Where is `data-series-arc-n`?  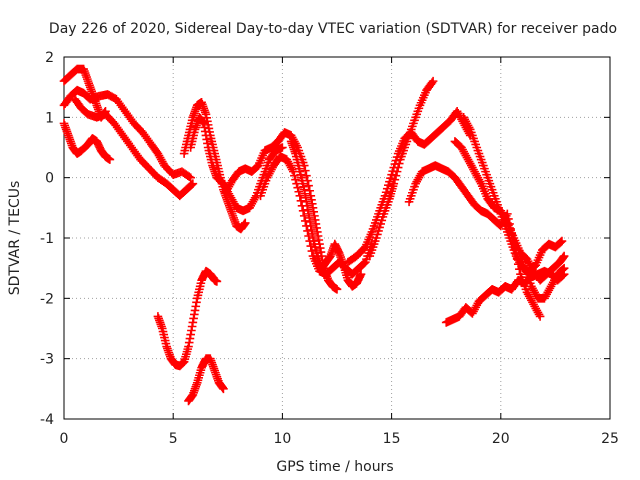 data-series-arc-n is located at coordinates (474, 241).